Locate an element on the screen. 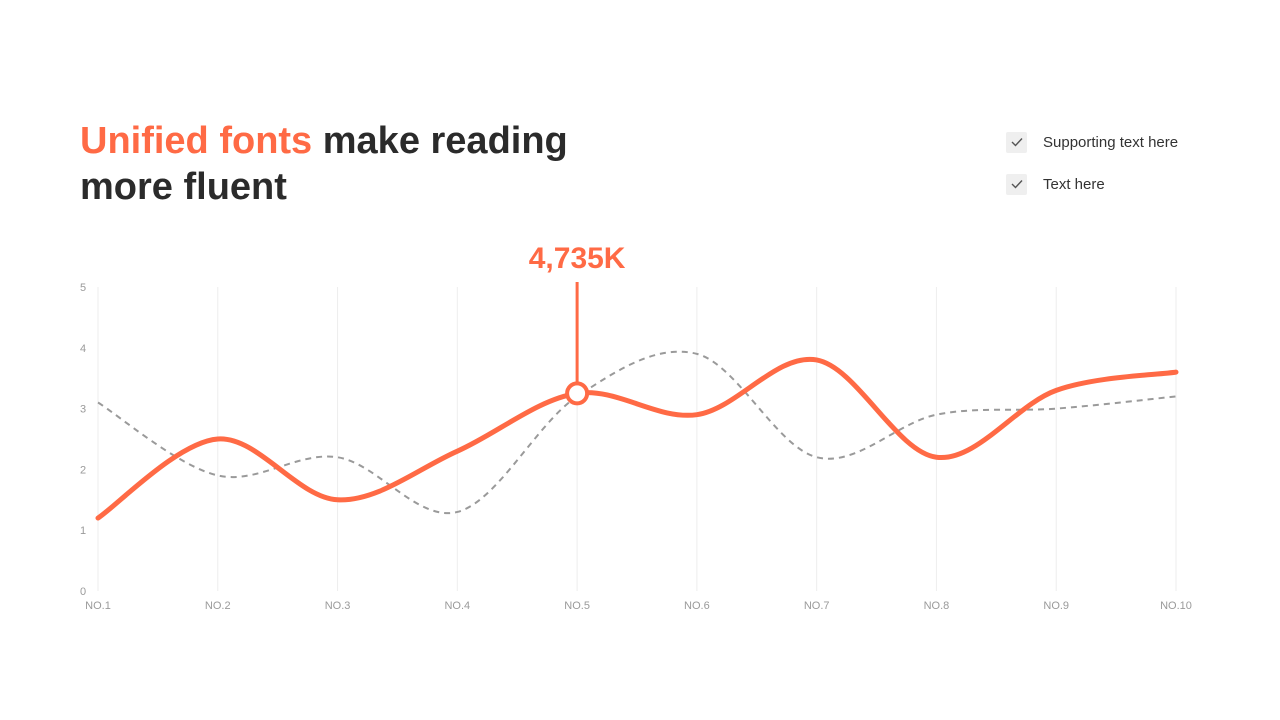 The height and width of the screenshot is (720, 1280). x-tick-label: NO.4 is located at coordinates (457, 606).